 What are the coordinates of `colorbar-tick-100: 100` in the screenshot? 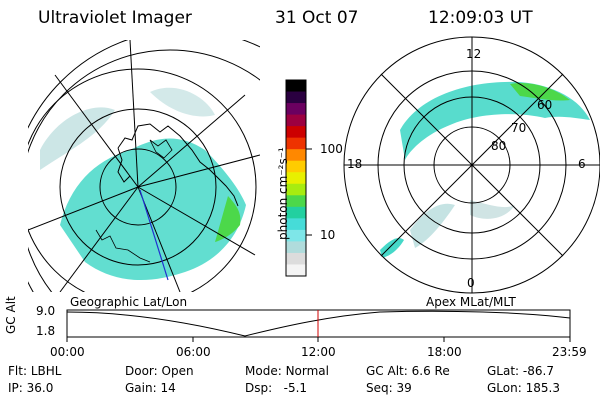 It's located at (331, 149).